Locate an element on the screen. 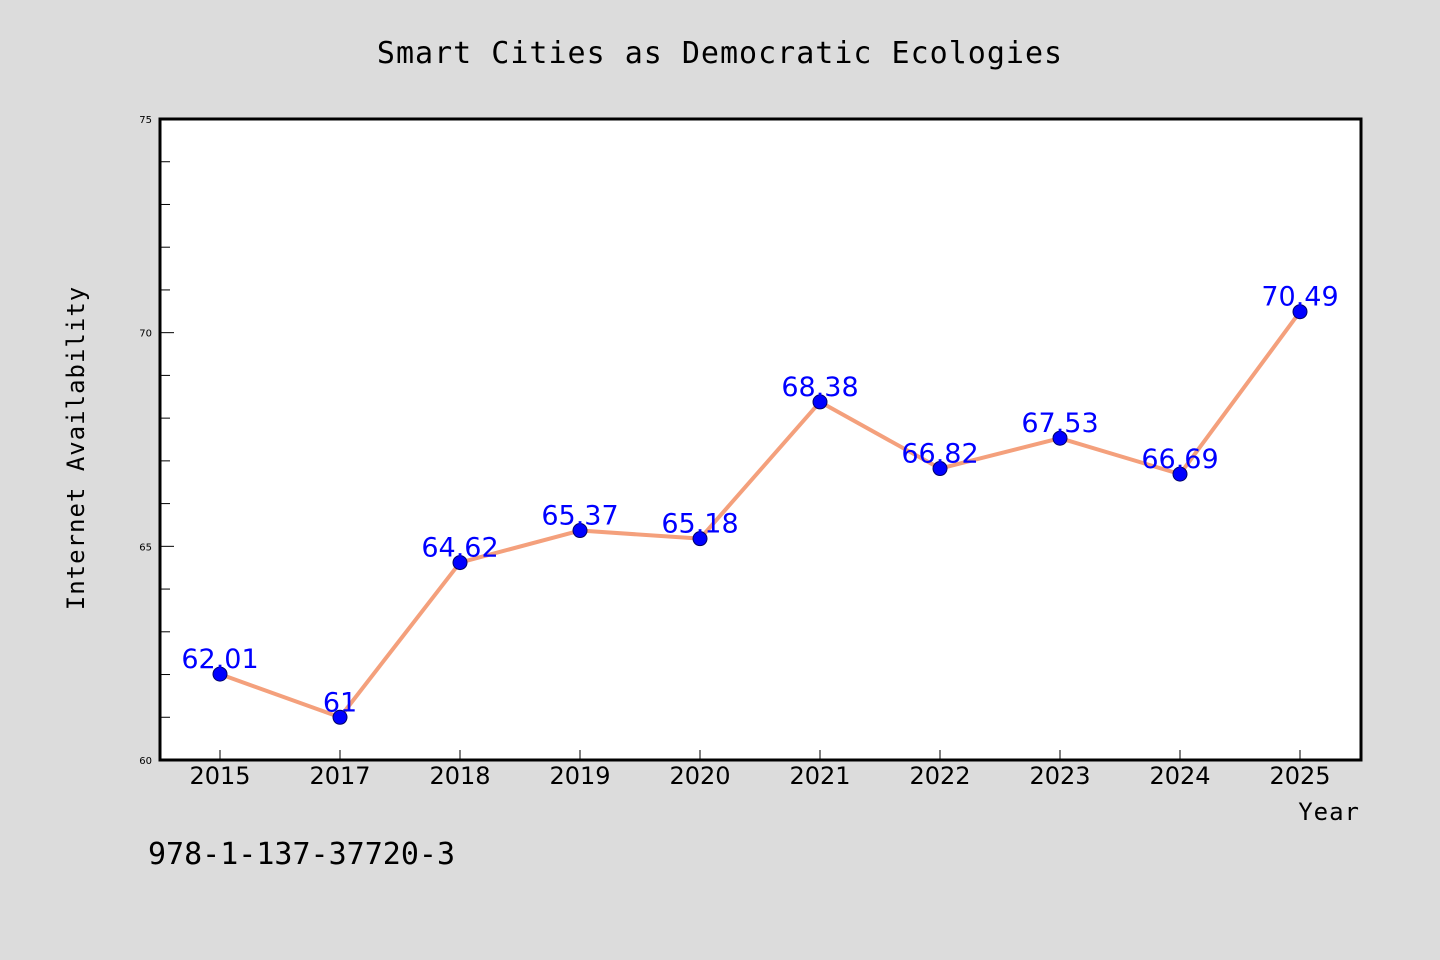  data-label: 65.37 is located at coordinates (579, 516).